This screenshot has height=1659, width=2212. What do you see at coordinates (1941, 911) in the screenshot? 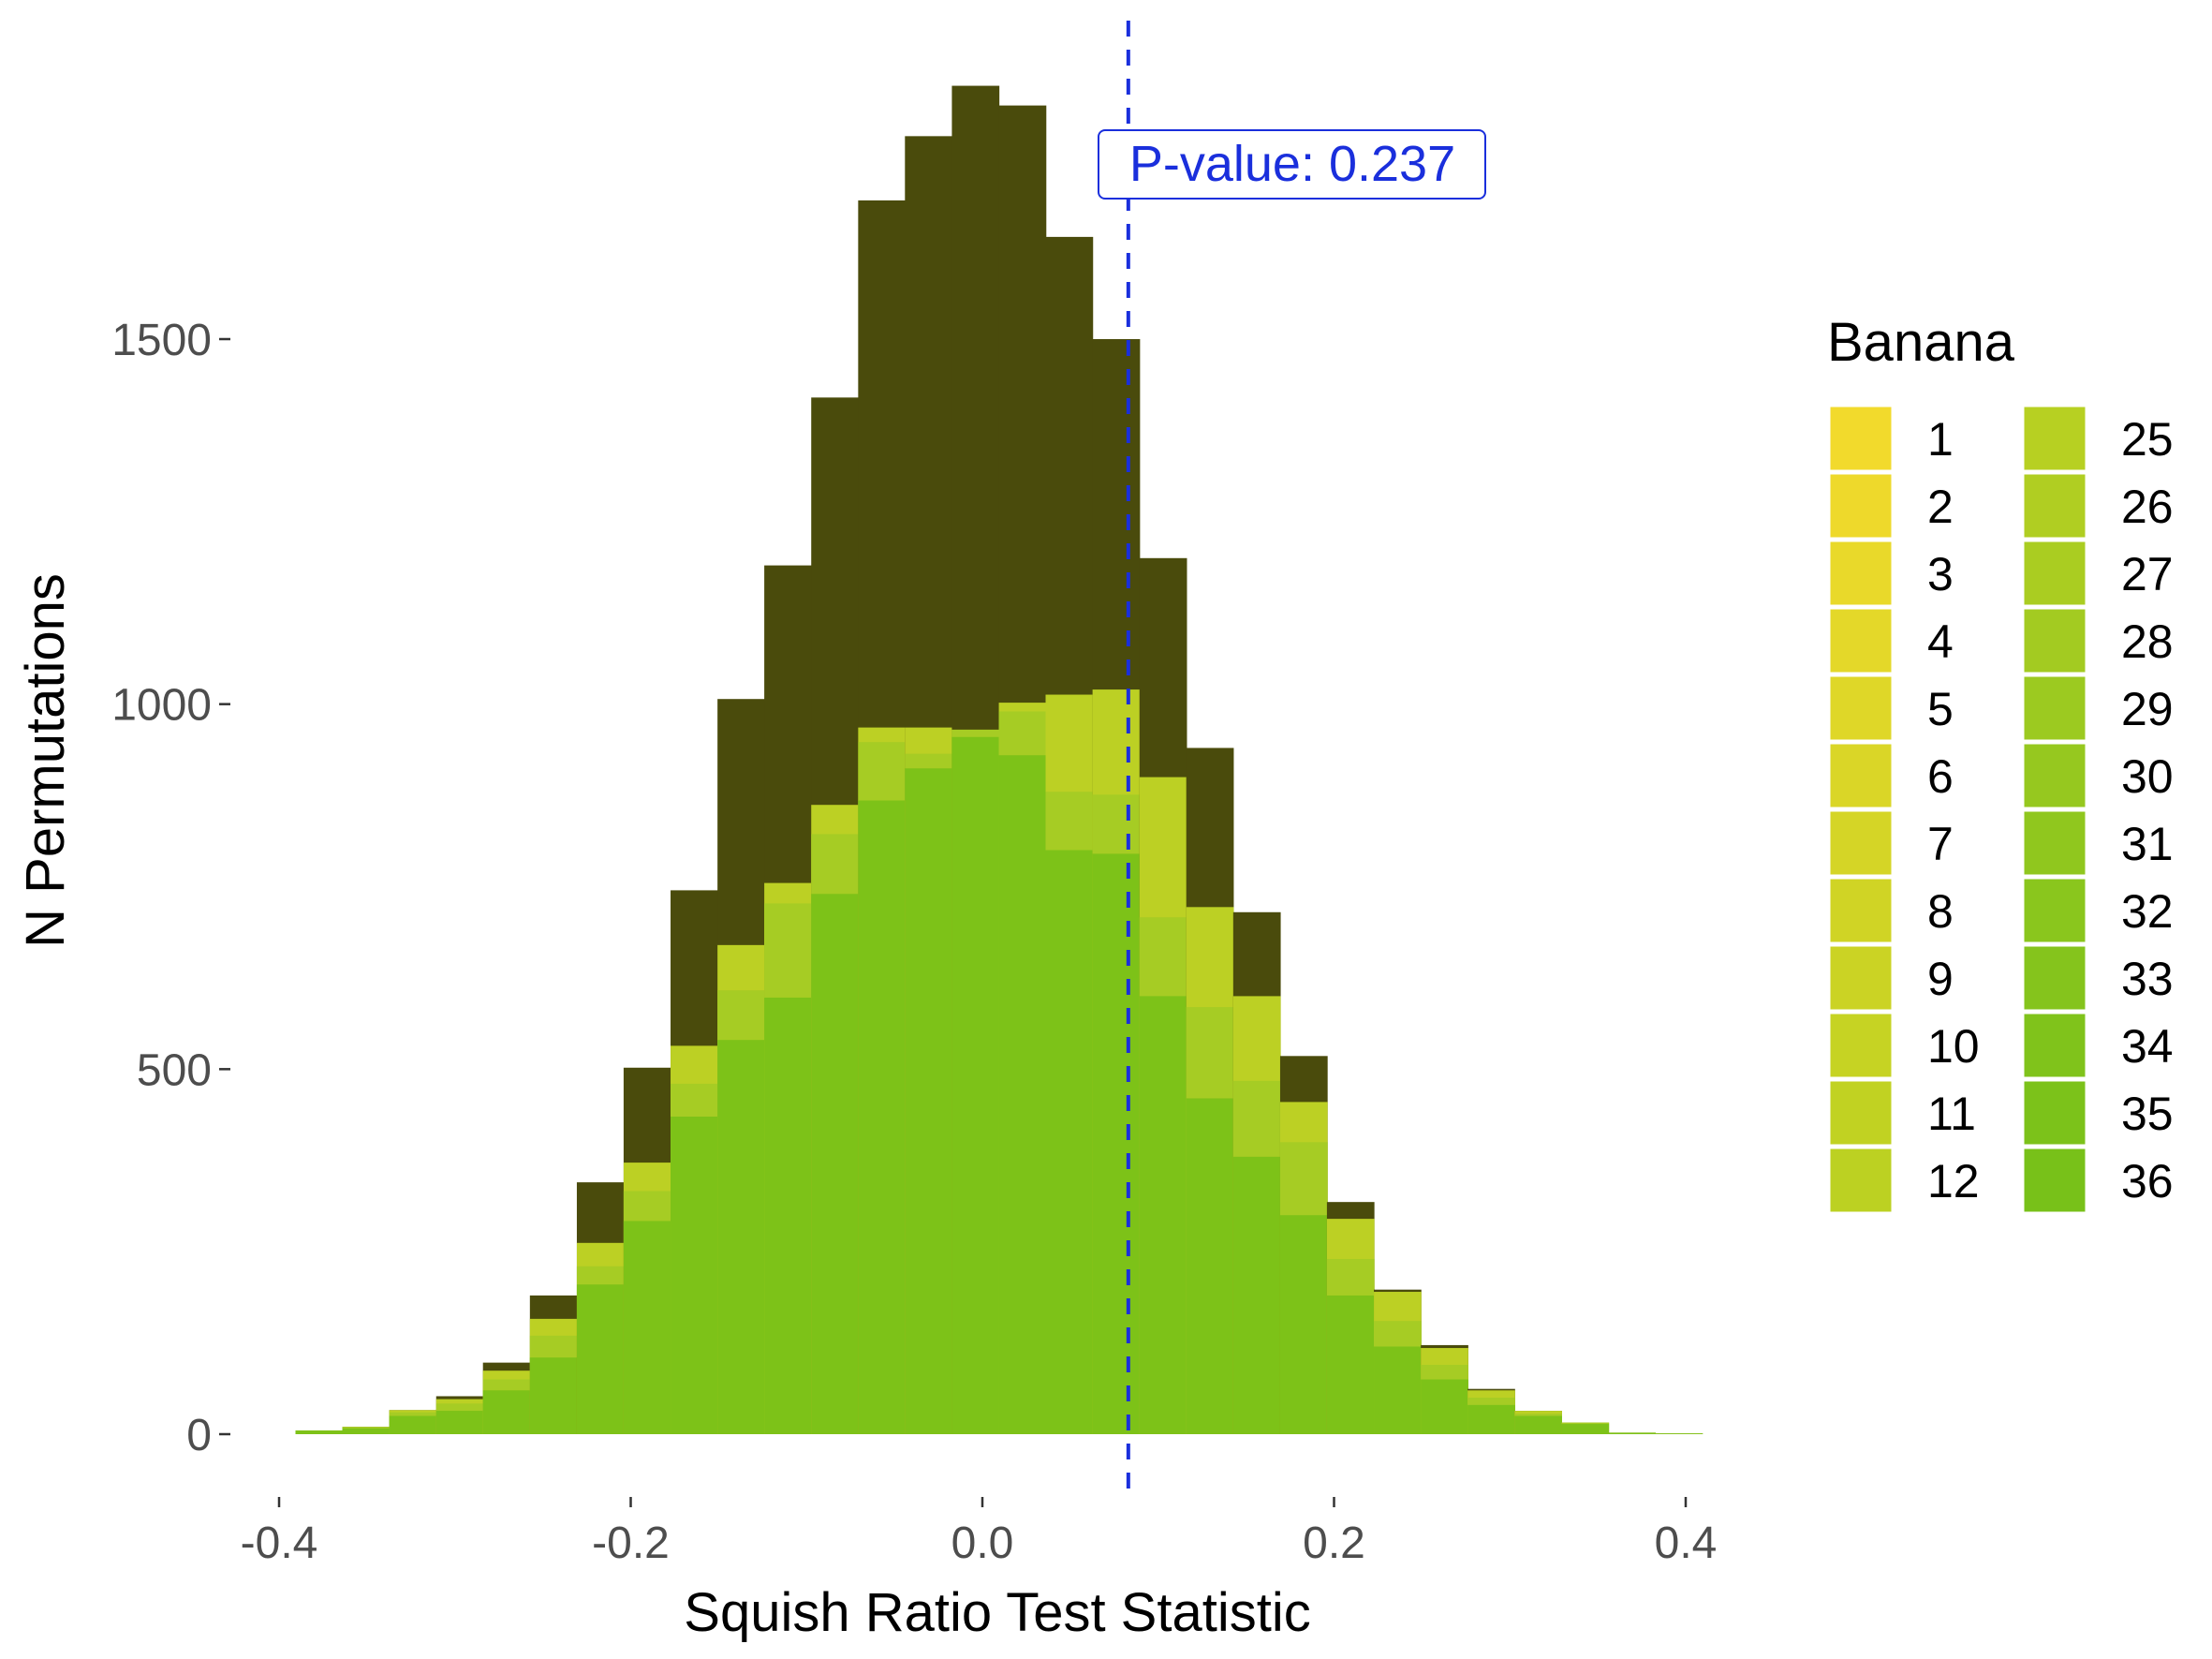
I see `legend-label: 8` at bounding box center [1941, 911].